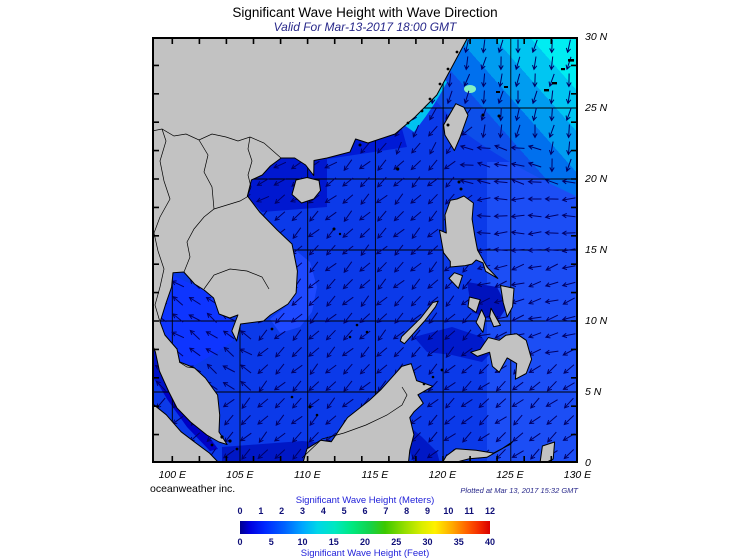 This screenshot has width=755, height=560. Describe the element at coordinates (596, 108) in the screenshot. I see `latitude-tick-label: 25 N` at that location.